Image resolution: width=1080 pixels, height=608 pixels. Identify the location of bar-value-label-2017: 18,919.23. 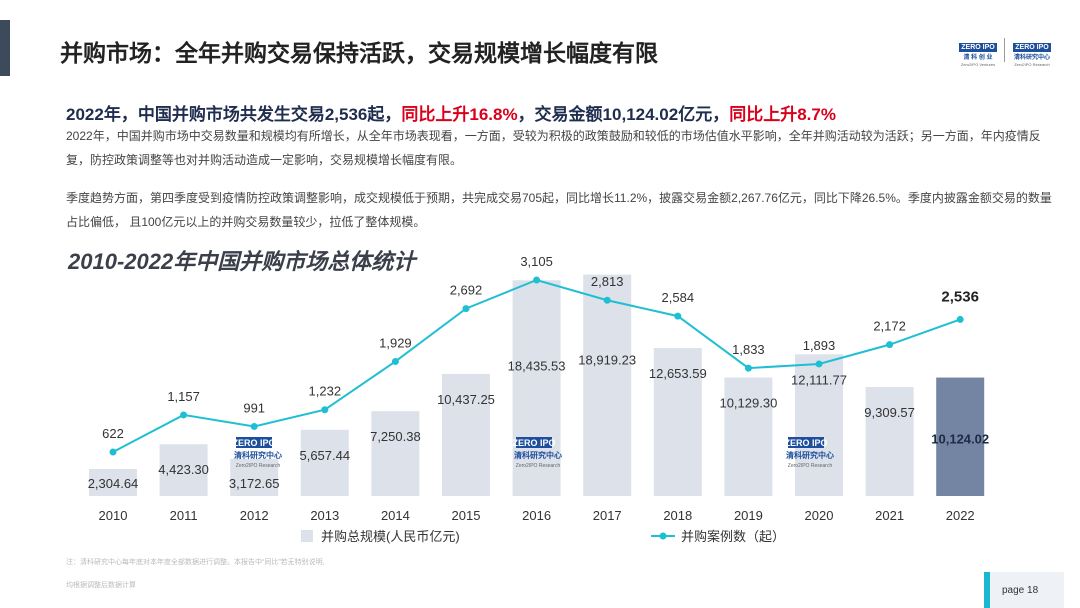
(607, 360).